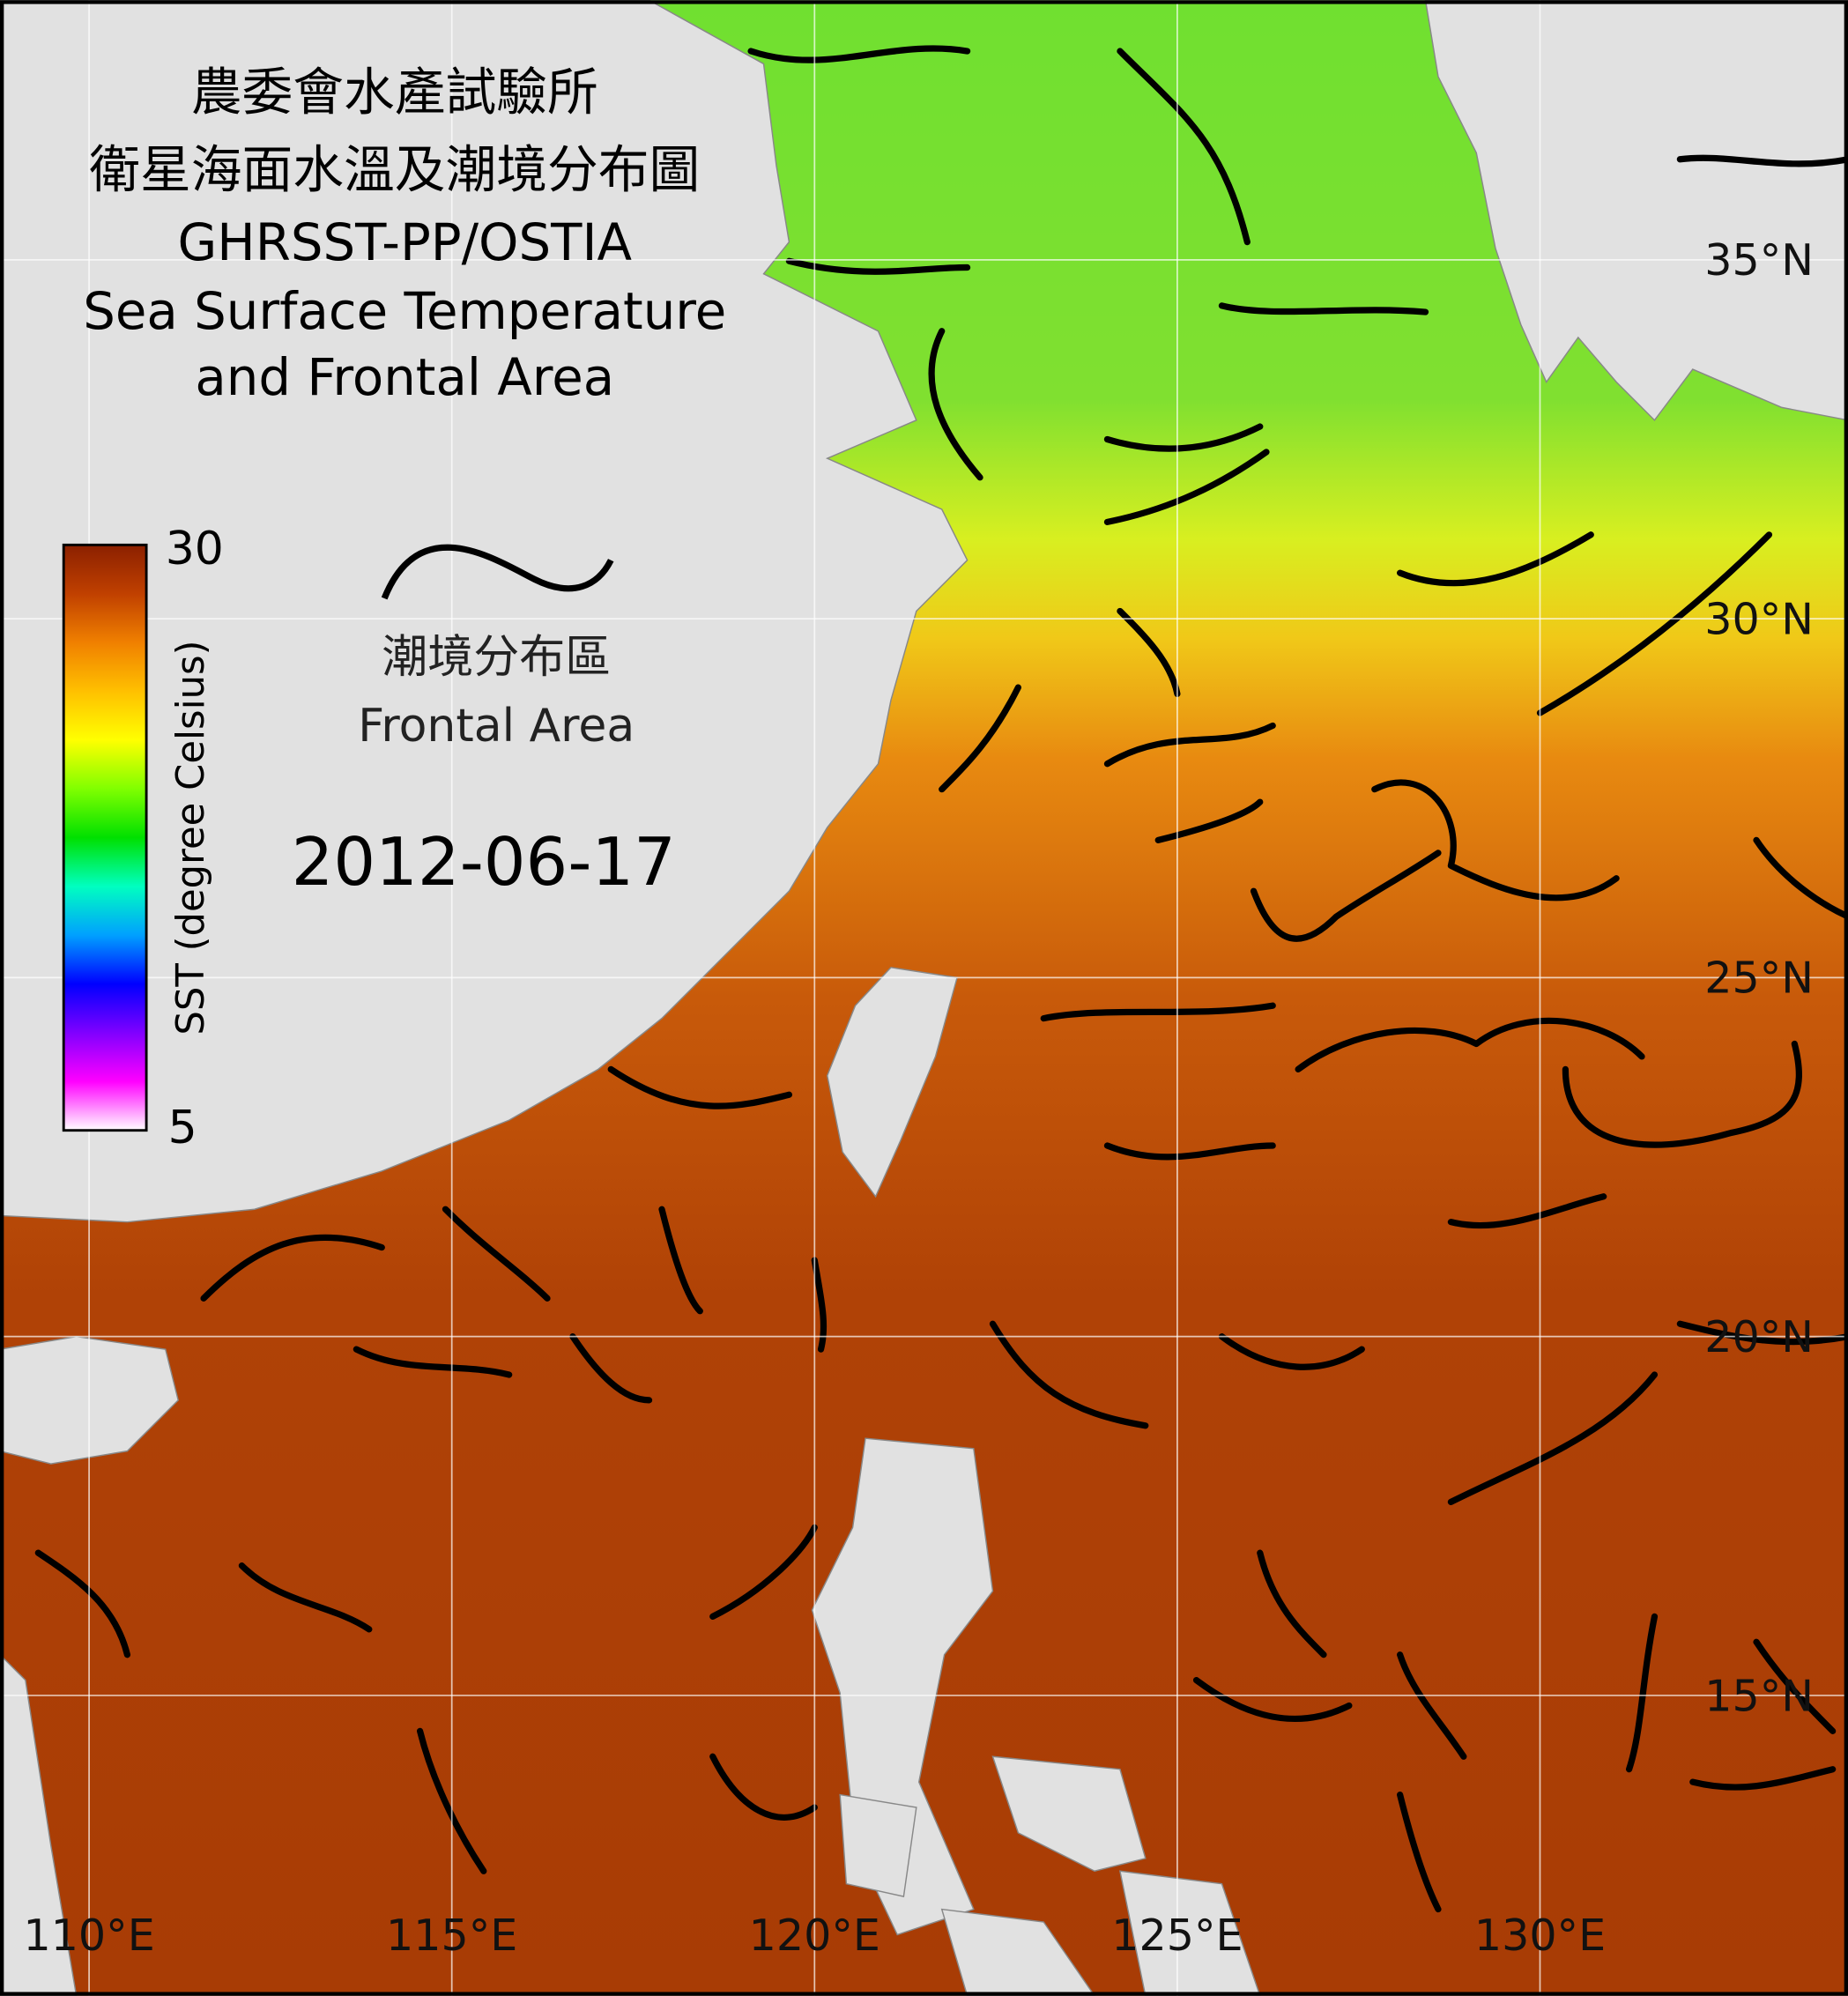 The image size is (1848, 1996). What do you see at coordinates (191, 837) in the screenshot?
I see `colorbar-label: SST (degree Celsius)` at bounding box center [191, 837].